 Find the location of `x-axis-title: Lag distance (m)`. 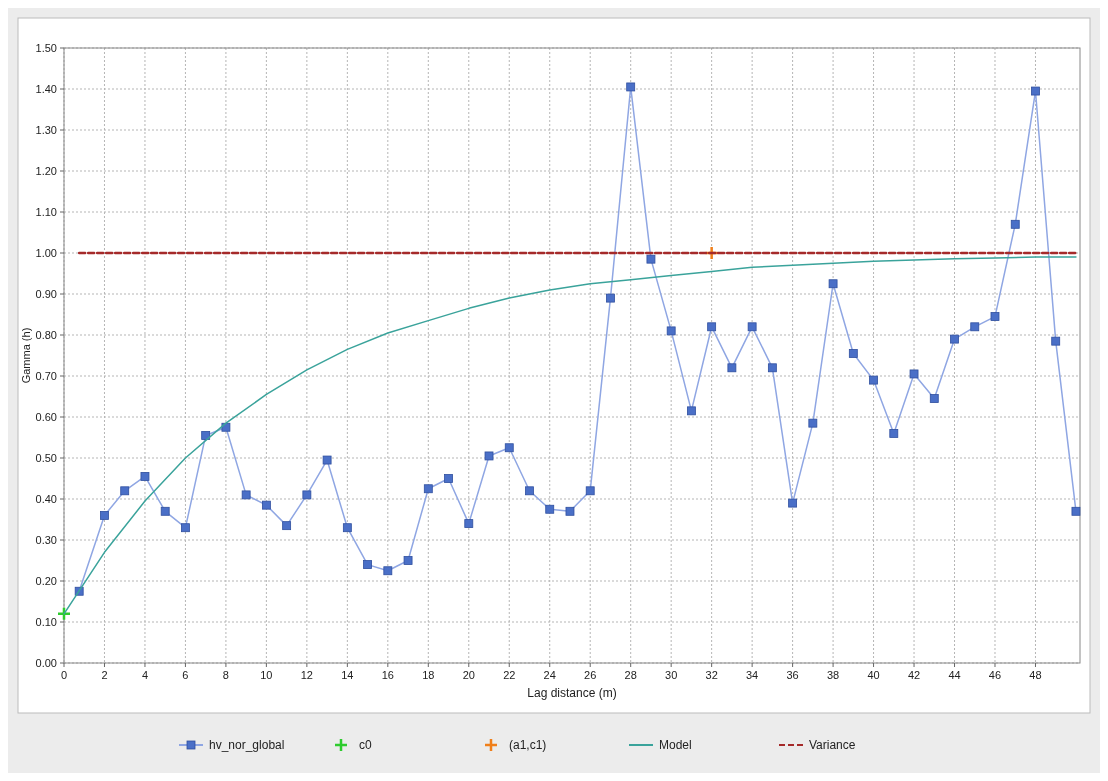

x-axis-title: Lag distance (m) is located at coordinates (572, 693).